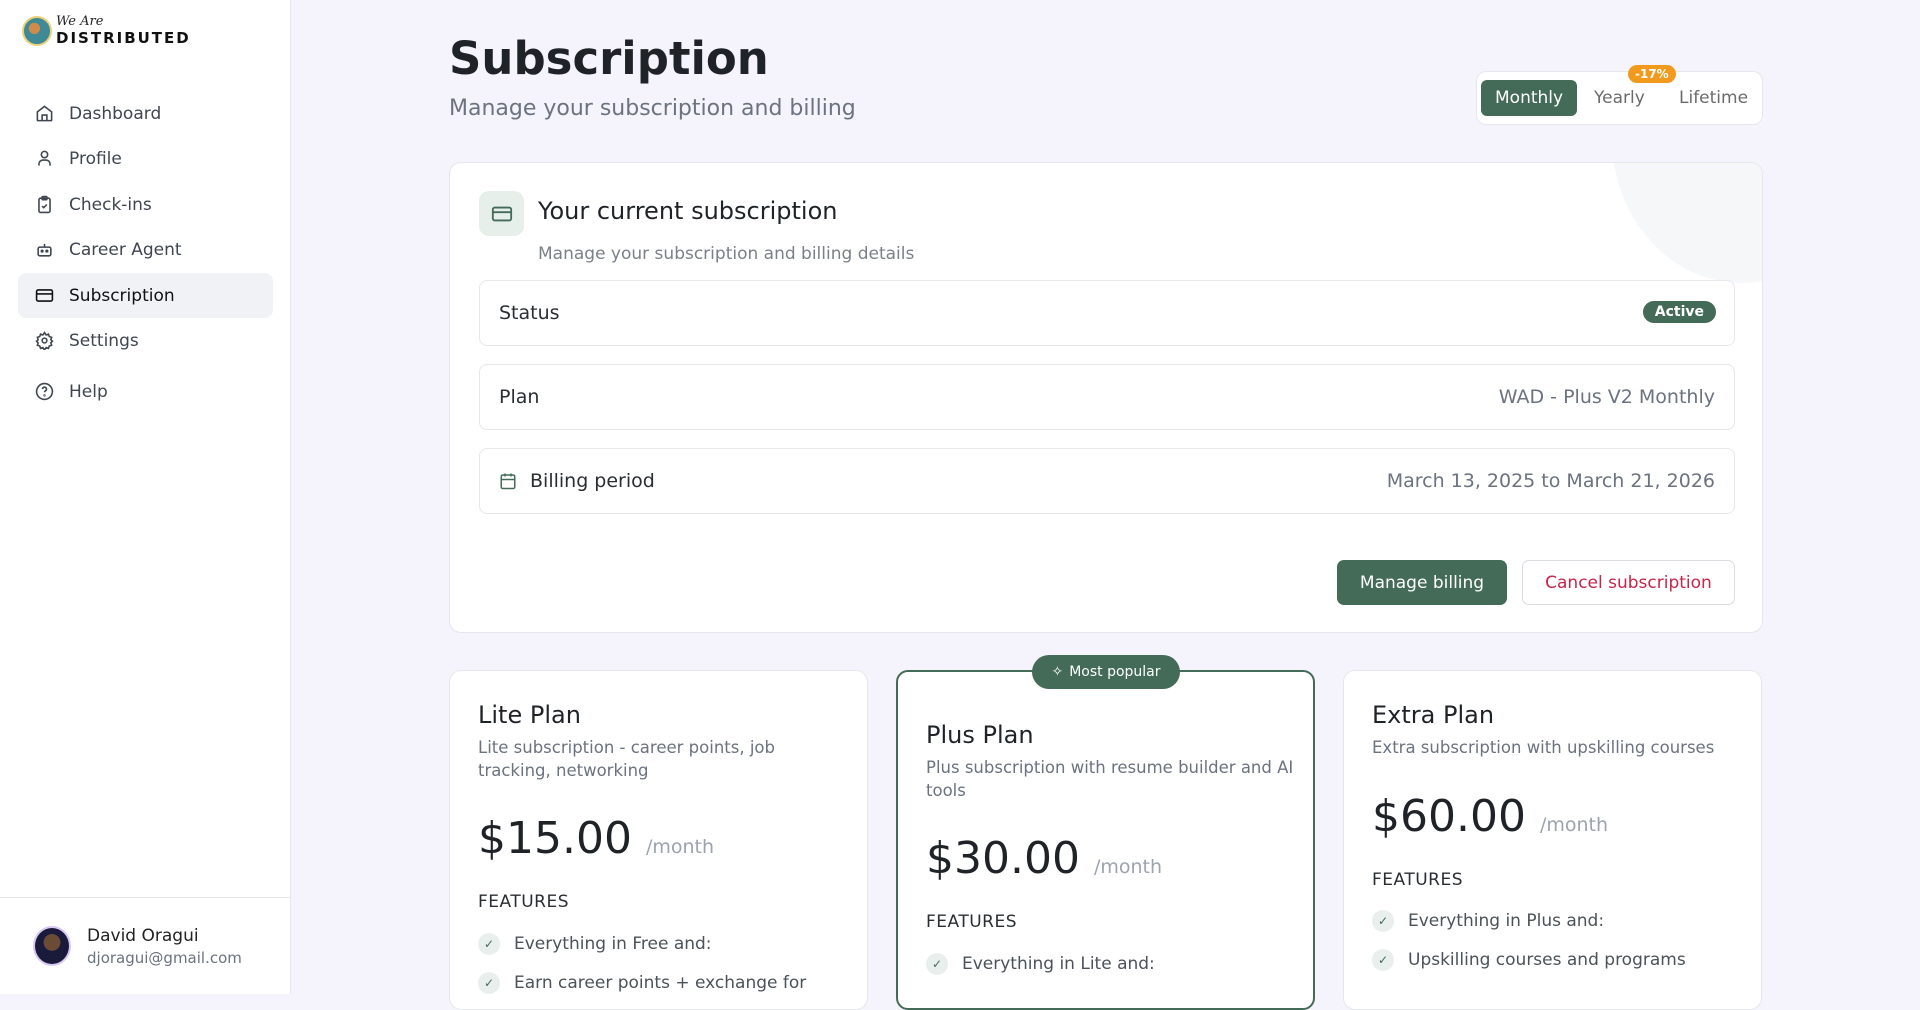 This screenshot has height=1010, width=1920. Describe the element at coordinates (125, 249) in the screenshot. I see `sidebar-item-label: Career Agent` at that location.